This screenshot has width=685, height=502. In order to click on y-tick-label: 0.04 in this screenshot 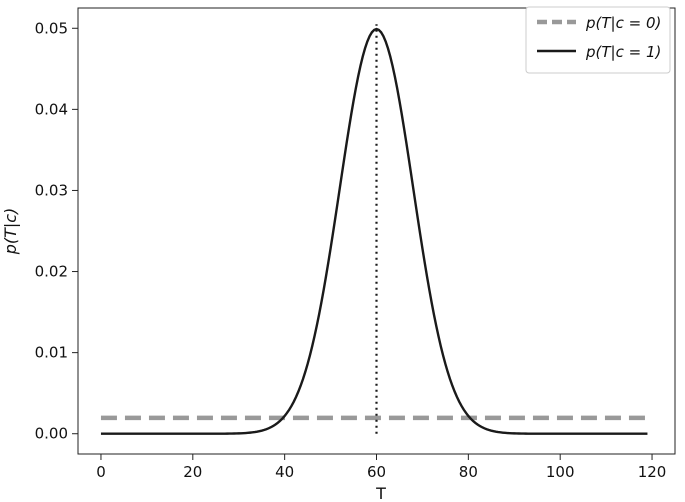, I will do `click(51, 109)`.